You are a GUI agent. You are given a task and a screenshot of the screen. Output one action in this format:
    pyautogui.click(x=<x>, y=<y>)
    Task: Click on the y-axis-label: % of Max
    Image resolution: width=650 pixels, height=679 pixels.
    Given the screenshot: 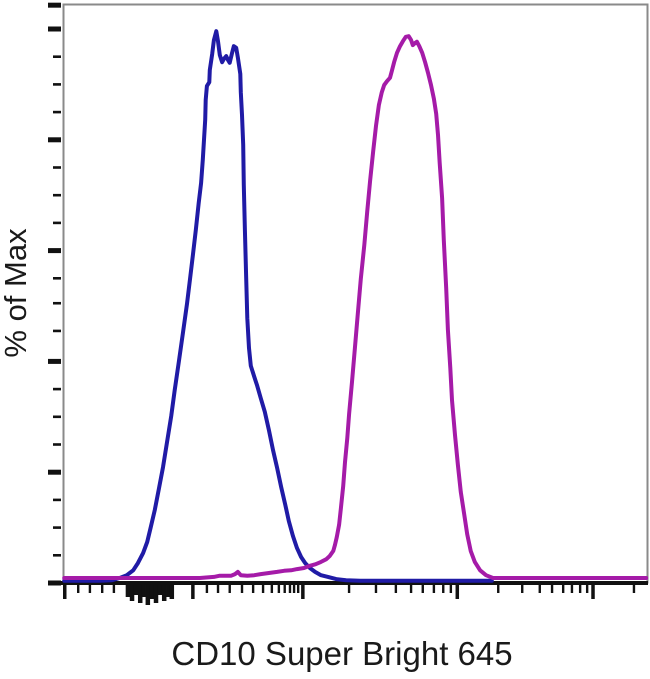 What is the action you would take?
    pyautogui.click(x=16, y=293)
    